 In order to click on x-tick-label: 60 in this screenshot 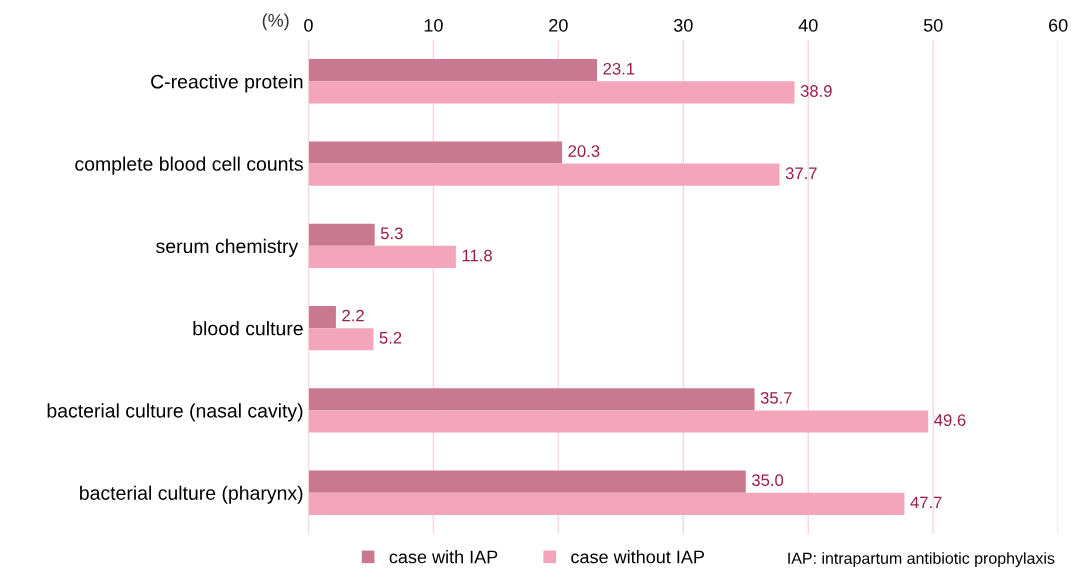, I will do `click(1058, 25)`.